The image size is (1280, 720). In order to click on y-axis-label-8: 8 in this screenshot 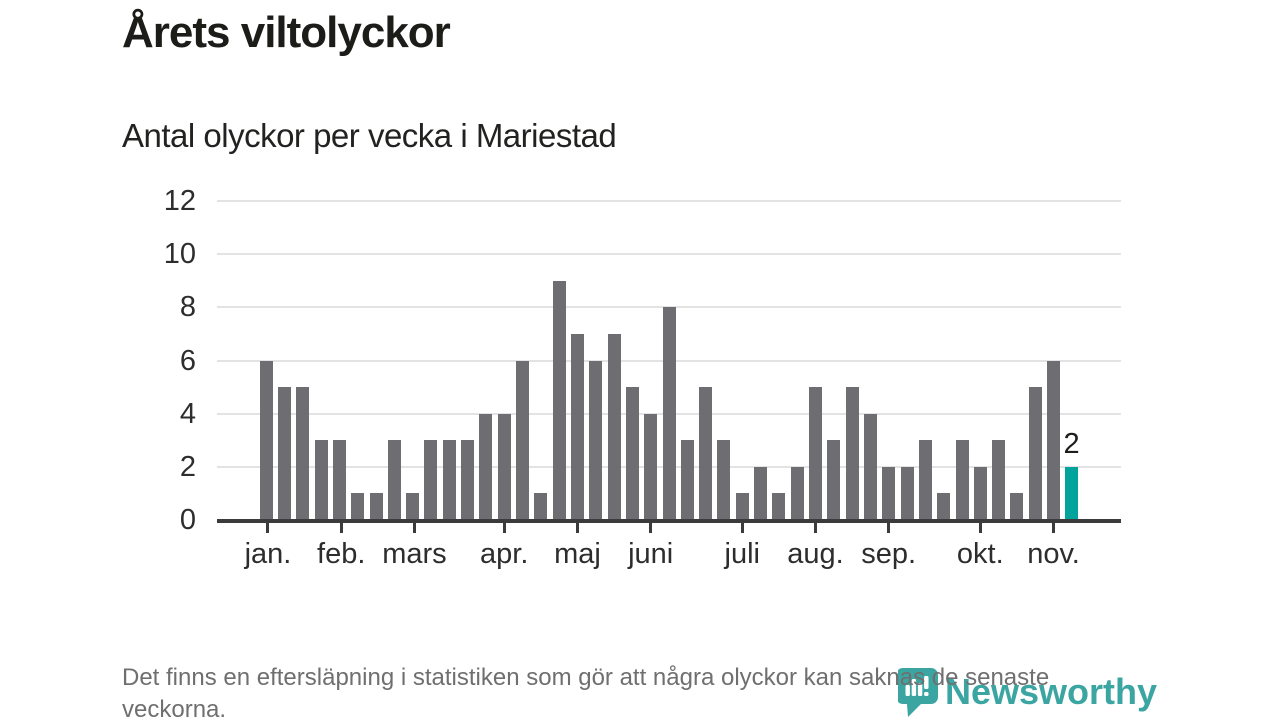, I will do `click(187, 307)`.